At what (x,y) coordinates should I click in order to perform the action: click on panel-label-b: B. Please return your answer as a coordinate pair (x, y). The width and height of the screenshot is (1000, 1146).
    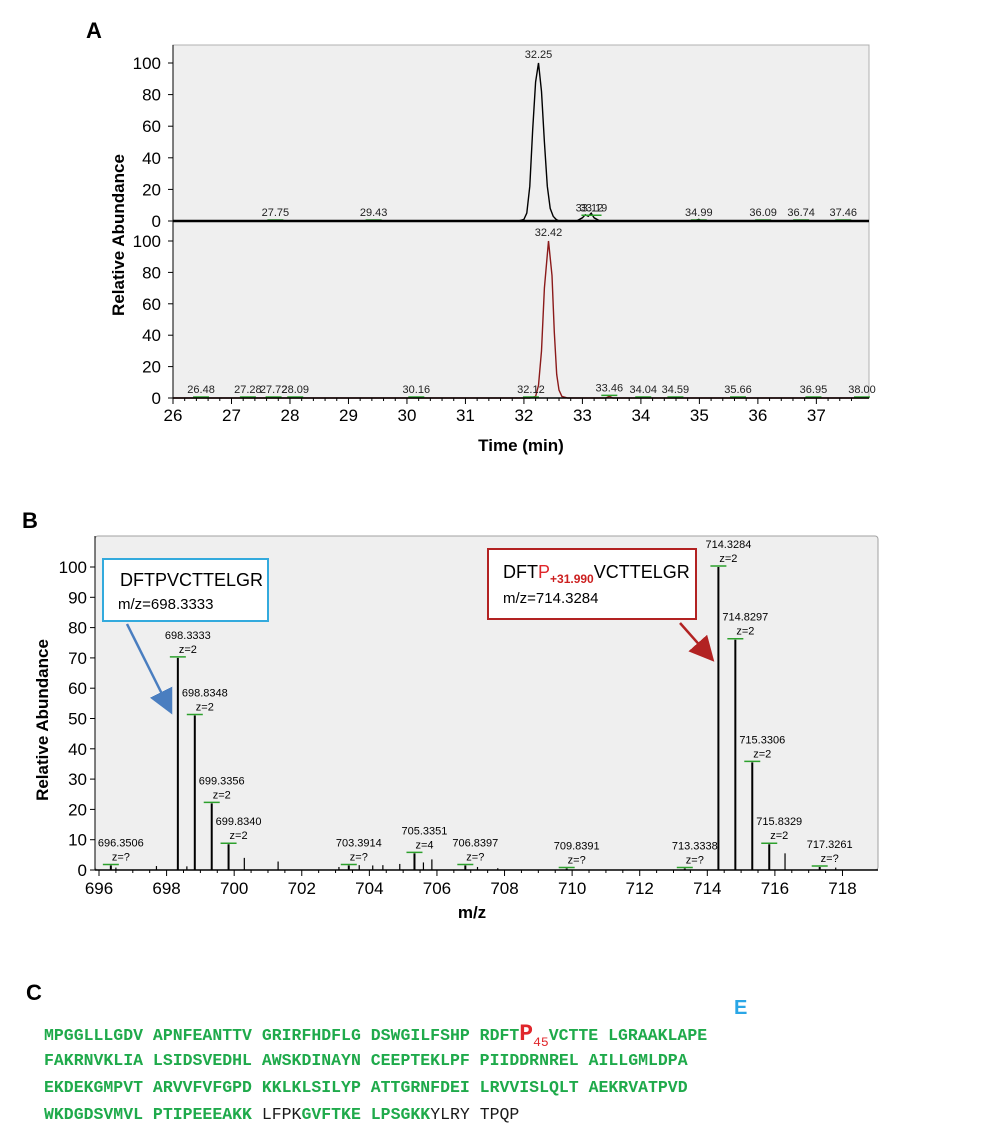
    Looking at the image, I should click on (30, 520).